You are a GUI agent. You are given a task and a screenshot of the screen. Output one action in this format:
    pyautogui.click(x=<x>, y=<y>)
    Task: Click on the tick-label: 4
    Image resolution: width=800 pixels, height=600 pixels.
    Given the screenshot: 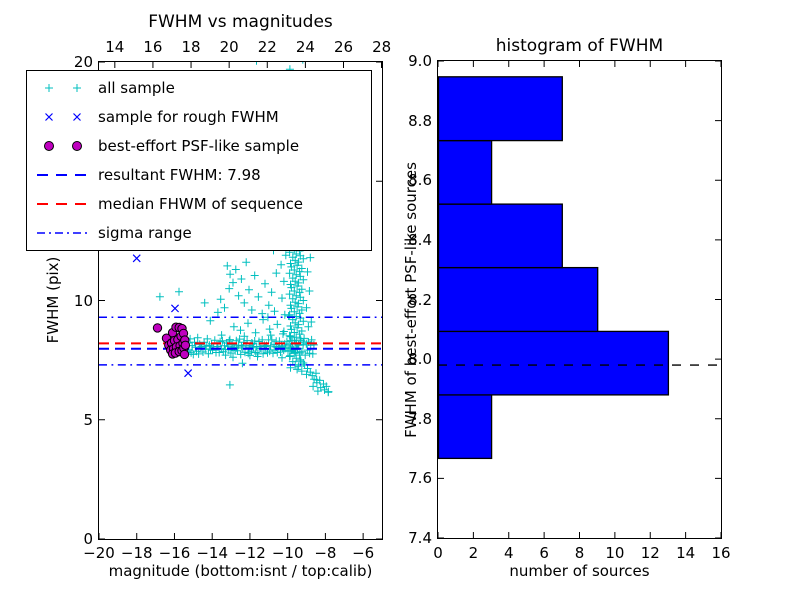 What is the action you would take?
    pyautogui.click(x=508, y=553)
    